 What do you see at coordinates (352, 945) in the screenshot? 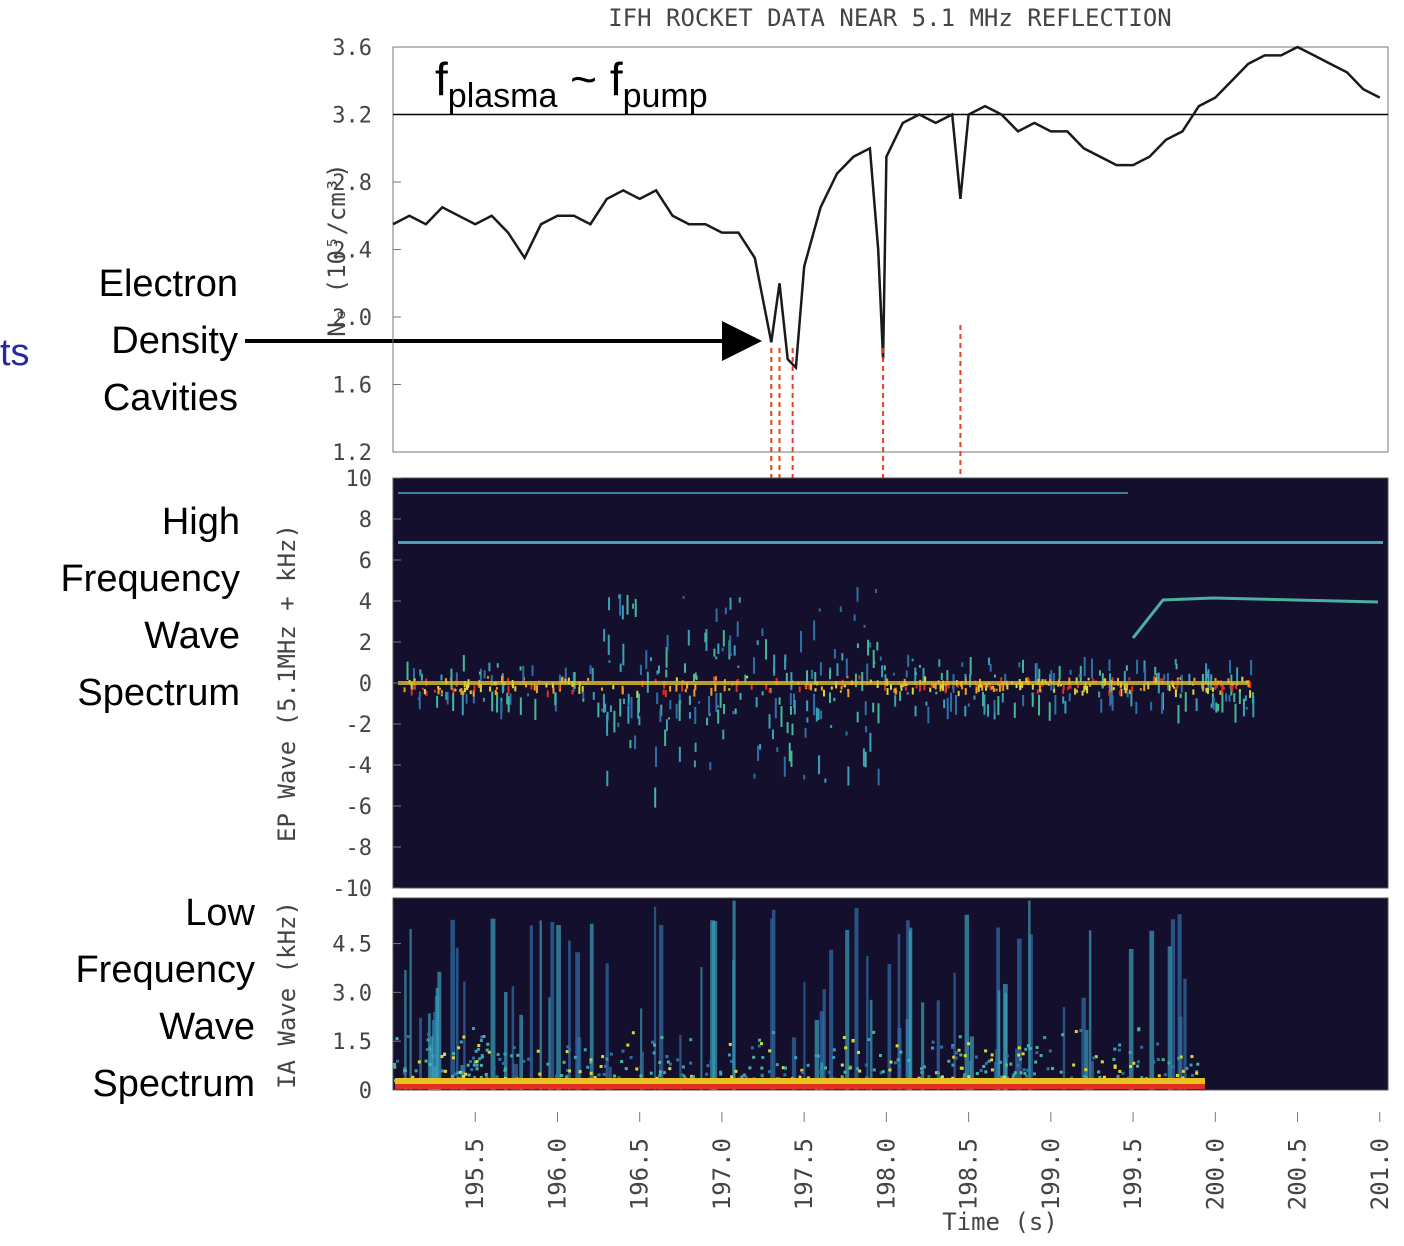
I see `y-tick-label: 4.5` at bounding box center [352, 945].